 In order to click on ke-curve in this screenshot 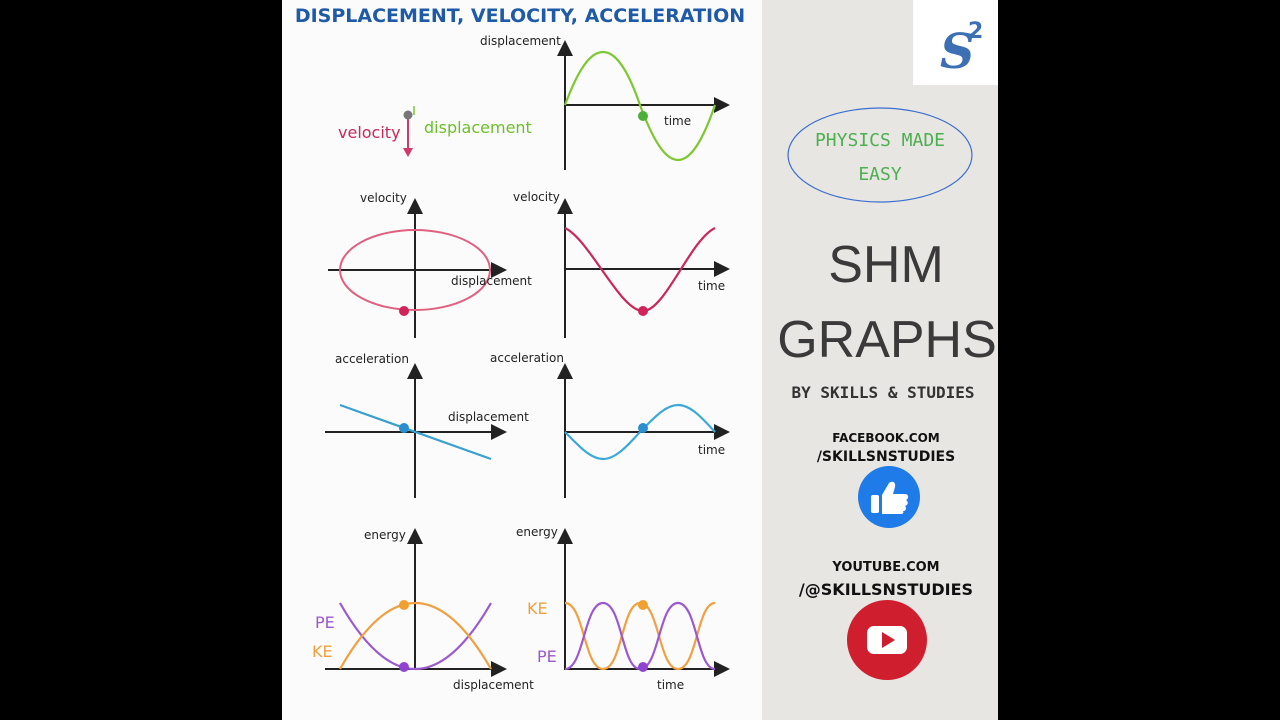, I will do `click(415, 635)`.